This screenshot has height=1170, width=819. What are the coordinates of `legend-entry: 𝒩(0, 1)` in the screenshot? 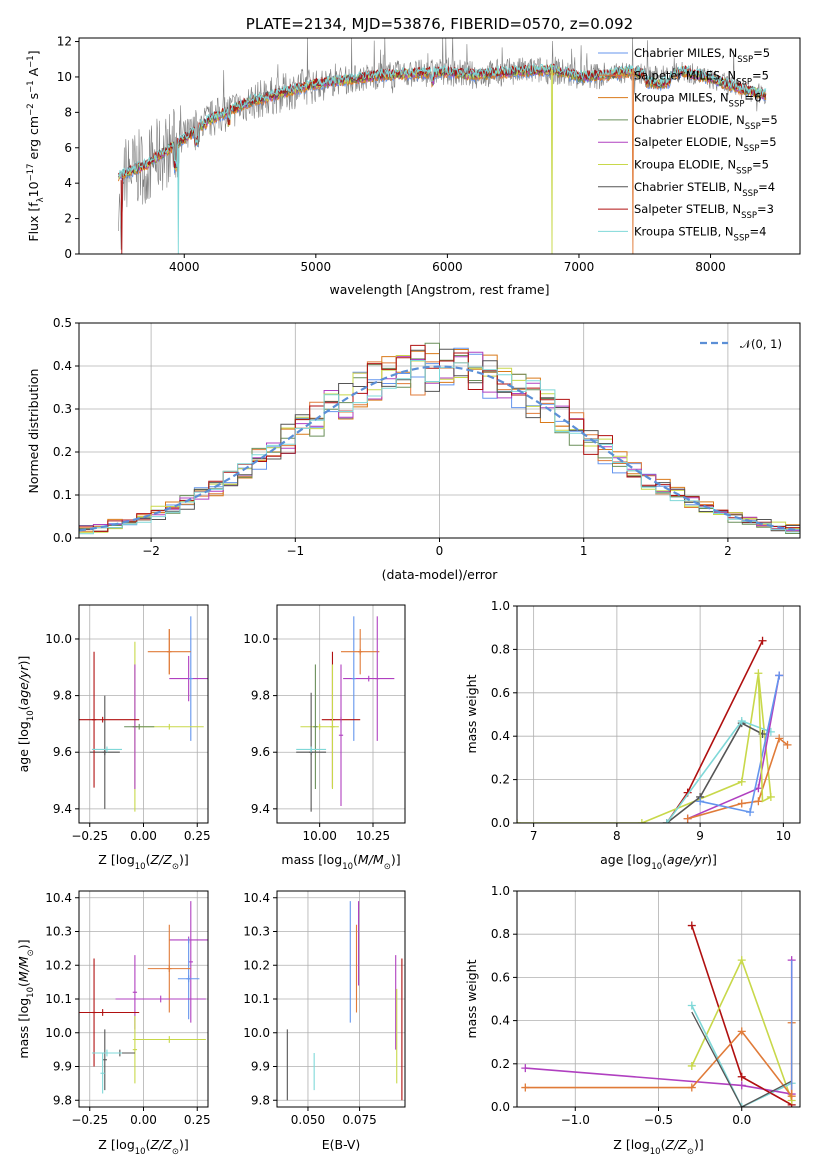 It's located at (761, 344).